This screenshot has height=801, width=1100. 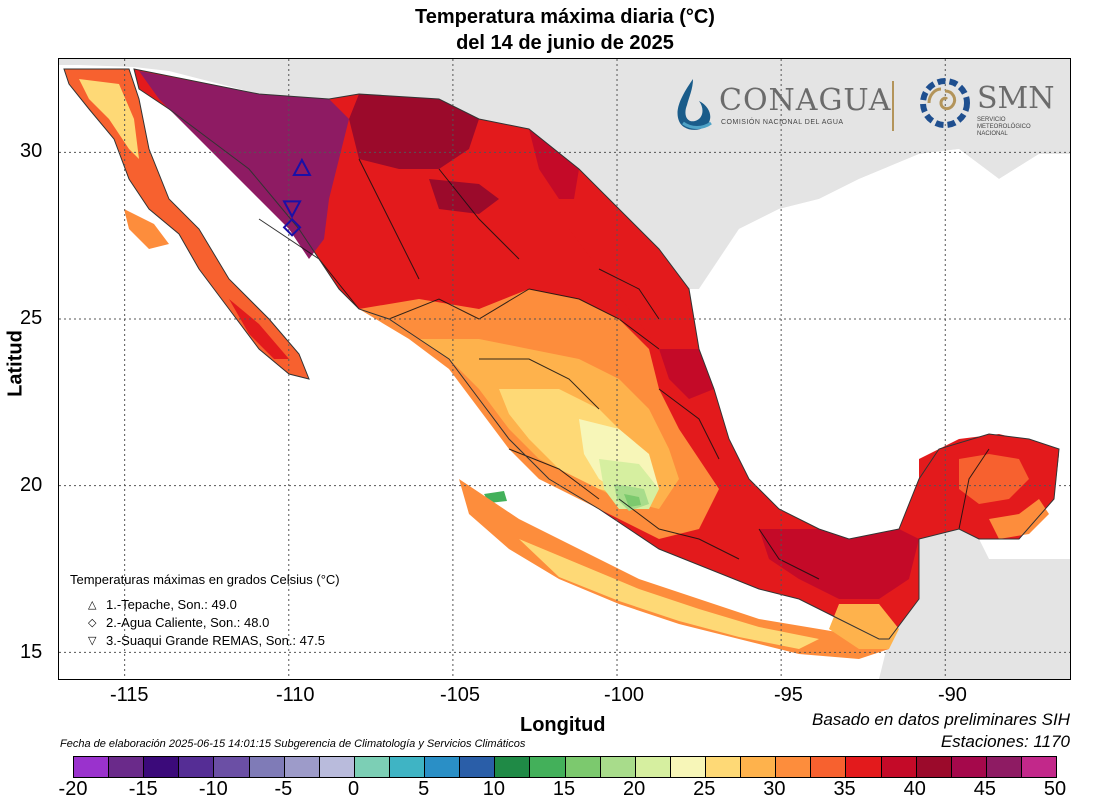 I want to click on legend-entry: ◇ 2.-Agua Caliente, Son.: 48.0, so click(x=214, y=622).